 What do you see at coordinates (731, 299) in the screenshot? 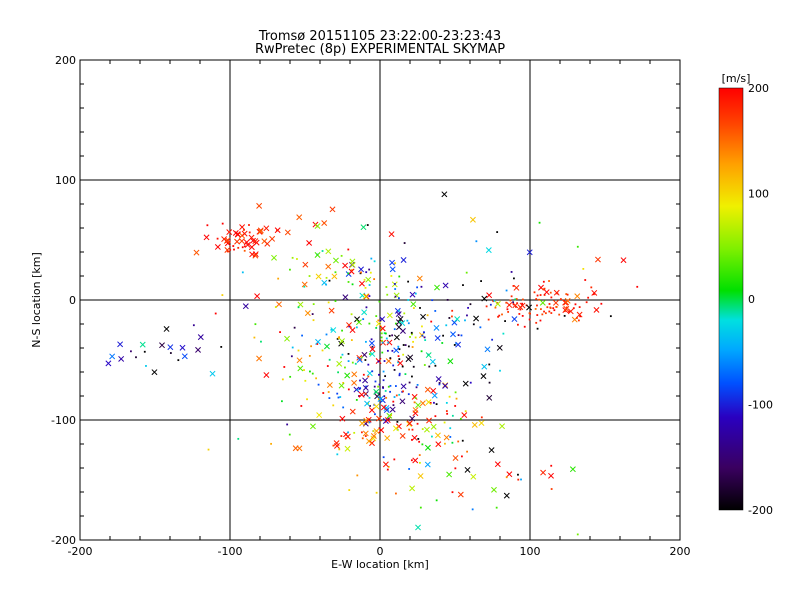
I see `colorbar-gradient` at bounding box center [731, 299].